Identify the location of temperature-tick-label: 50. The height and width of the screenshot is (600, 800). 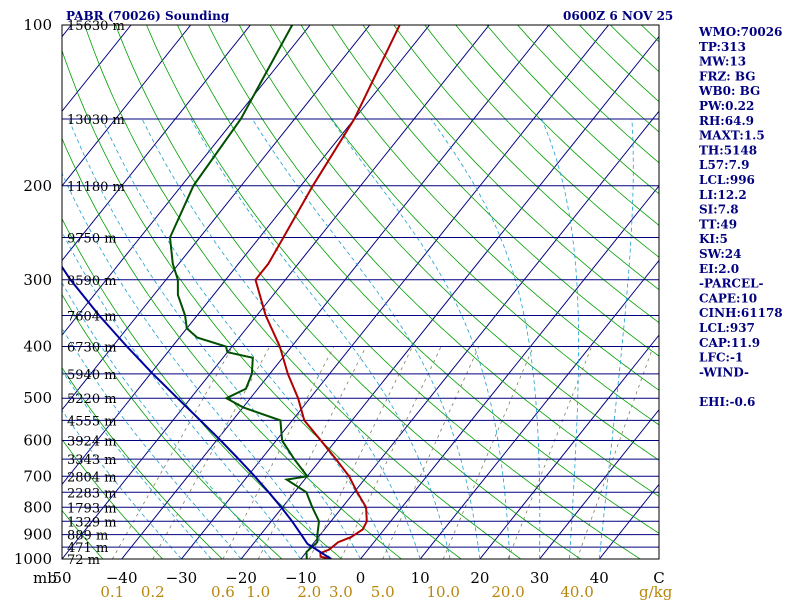
(61, 578).